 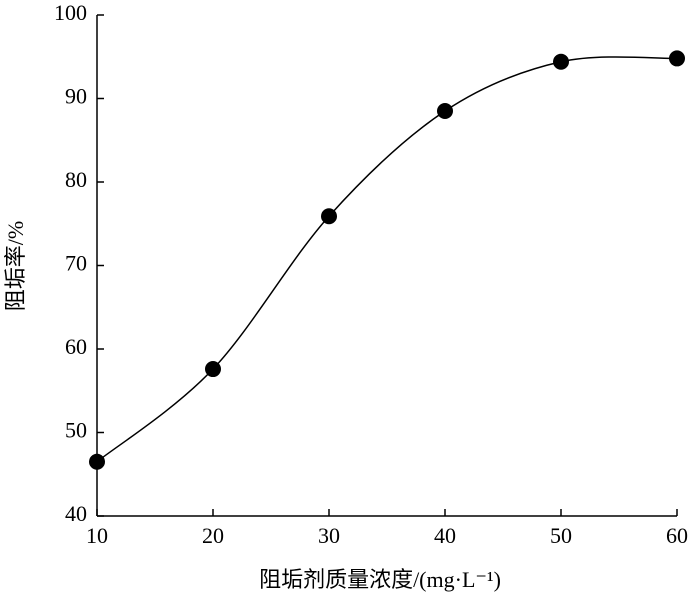 I want to click on x-tick-label: 40, so click(x=445, y=535).